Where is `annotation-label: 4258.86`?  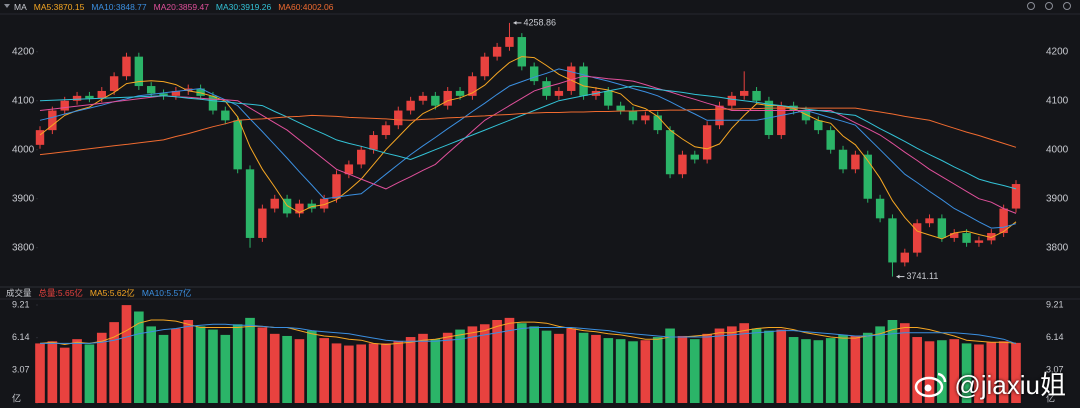 annotation-label: 4258.86 is located at coordinates (539, 22).